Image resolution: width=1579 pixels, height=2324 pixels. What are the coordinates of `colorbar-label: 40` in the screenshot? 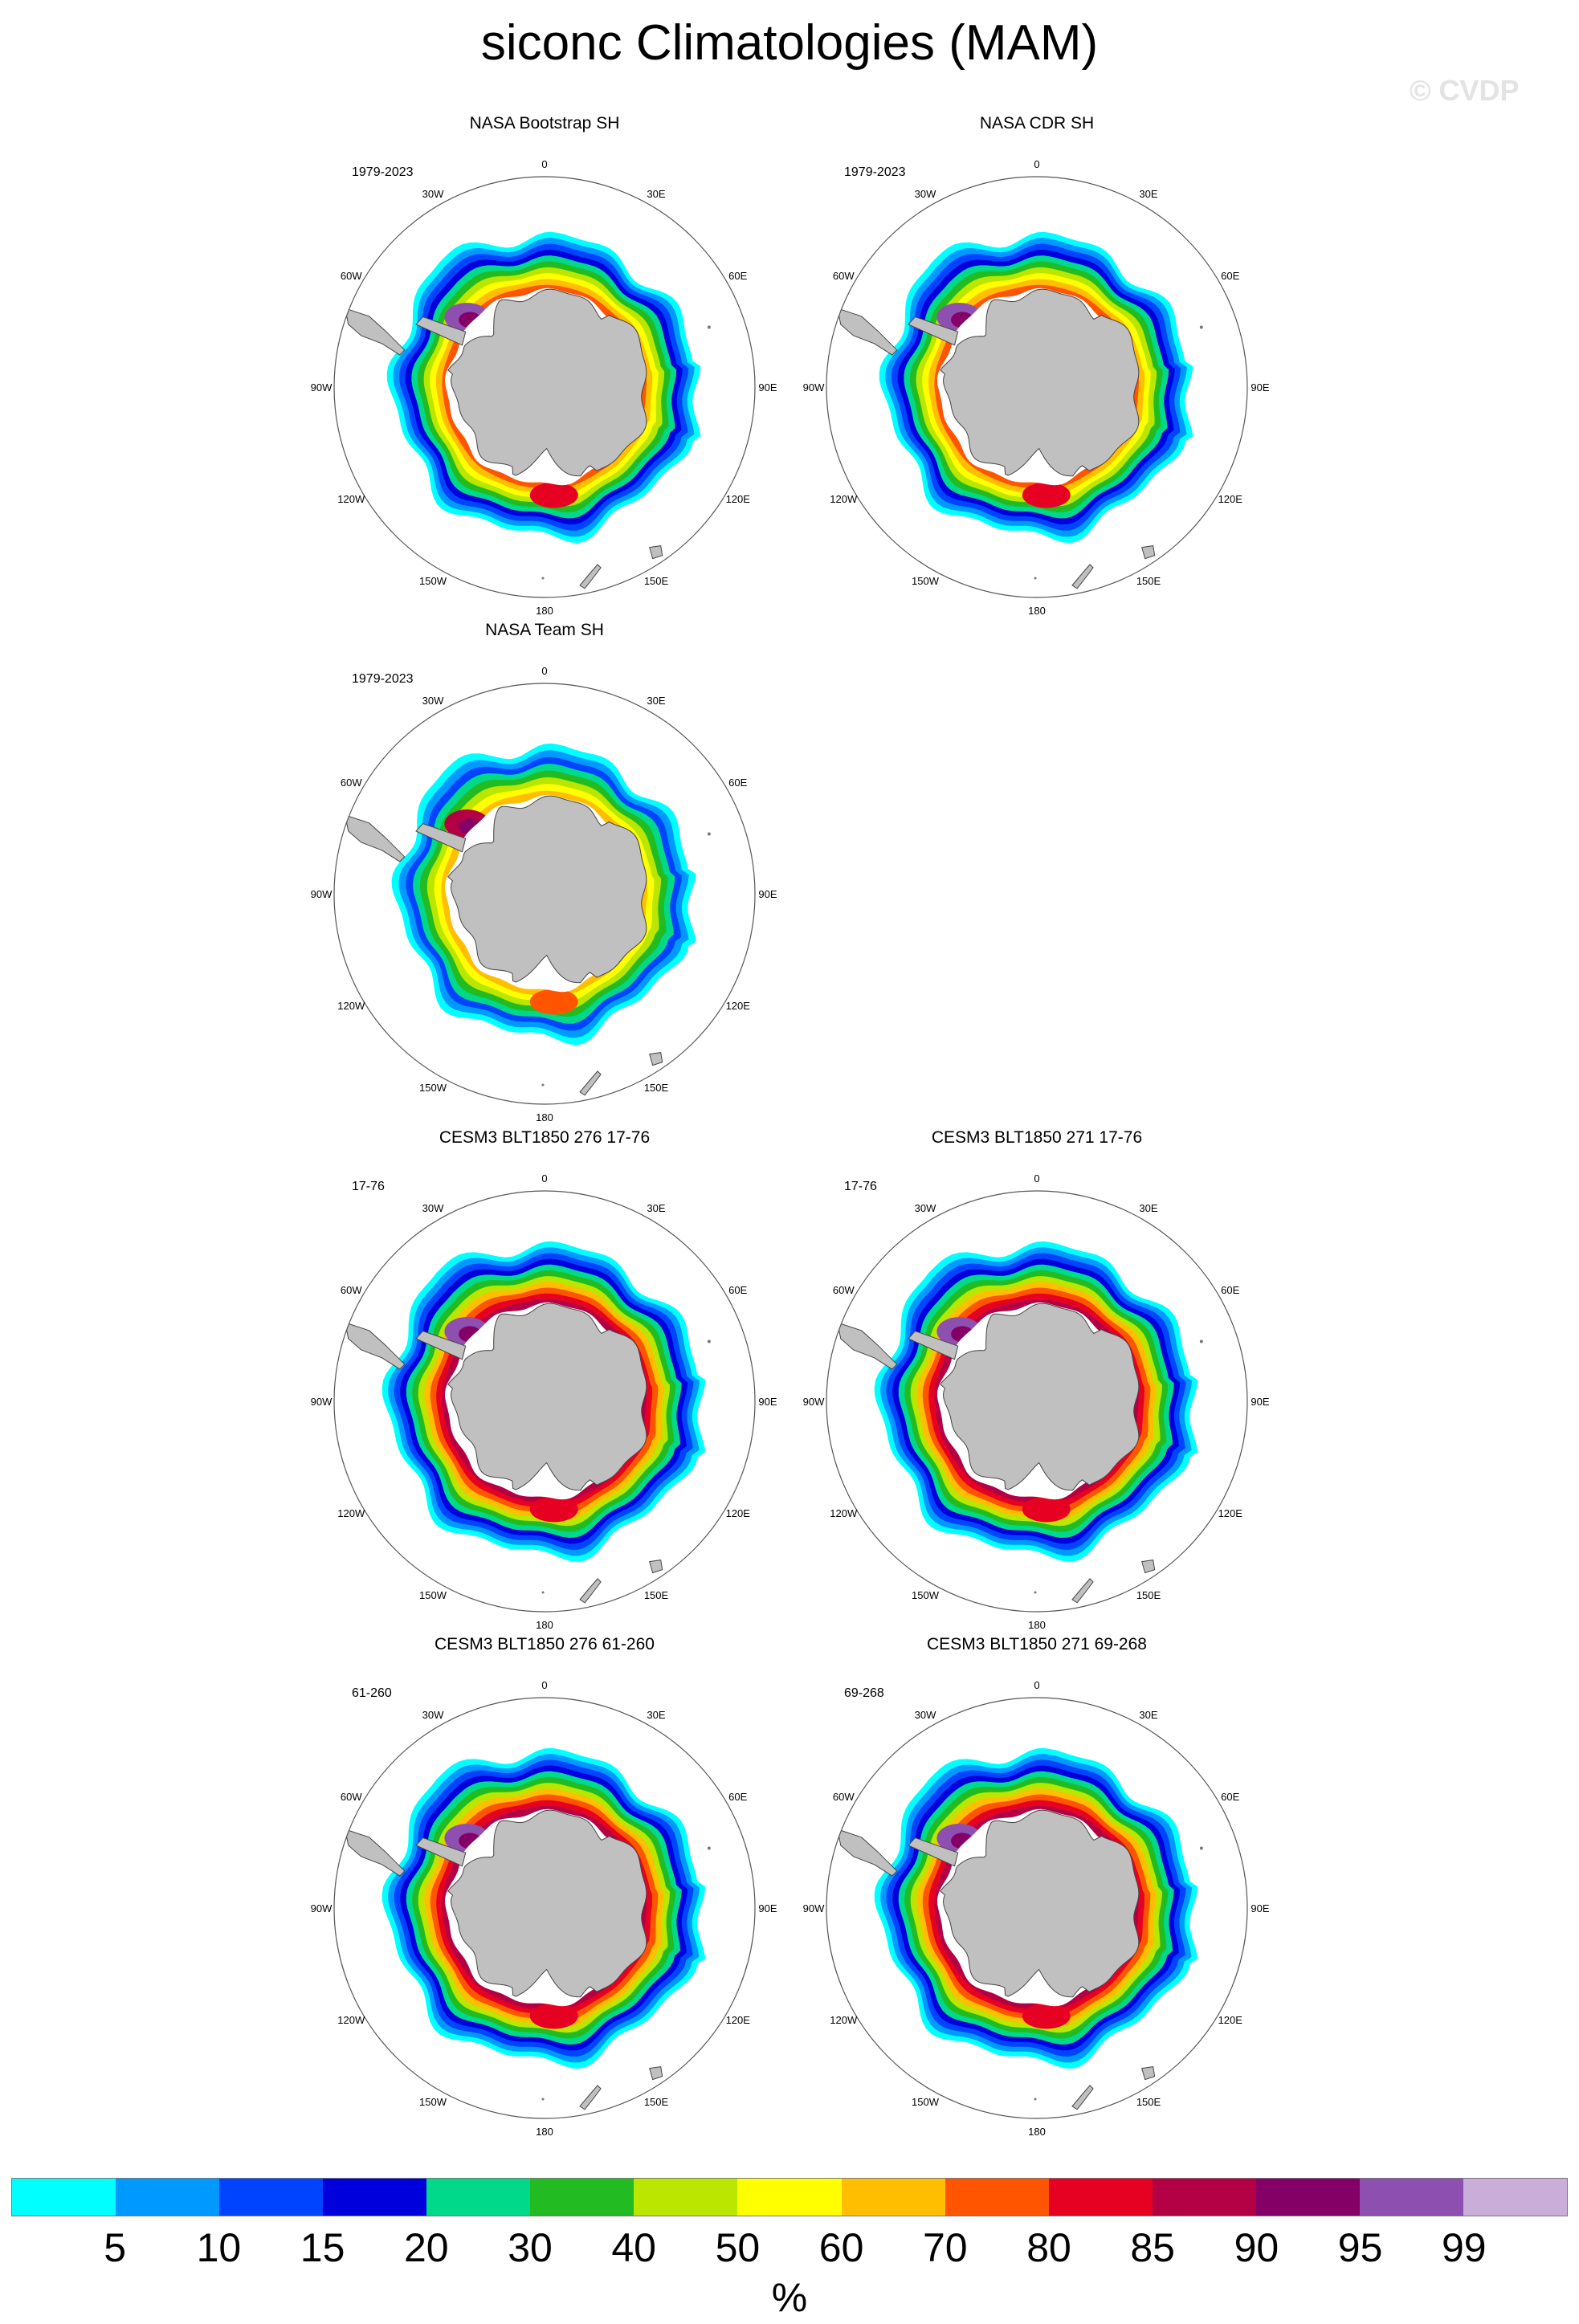 It's located at (633, 2248).